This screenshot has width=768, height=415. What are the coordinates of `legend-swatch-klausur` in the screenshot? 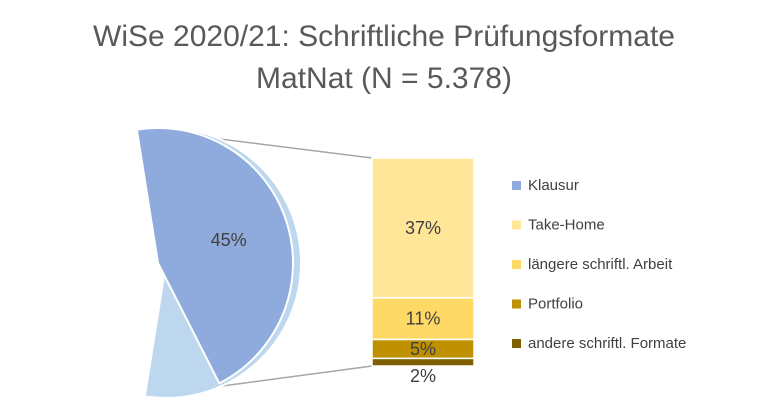 It's located at (516, 185).